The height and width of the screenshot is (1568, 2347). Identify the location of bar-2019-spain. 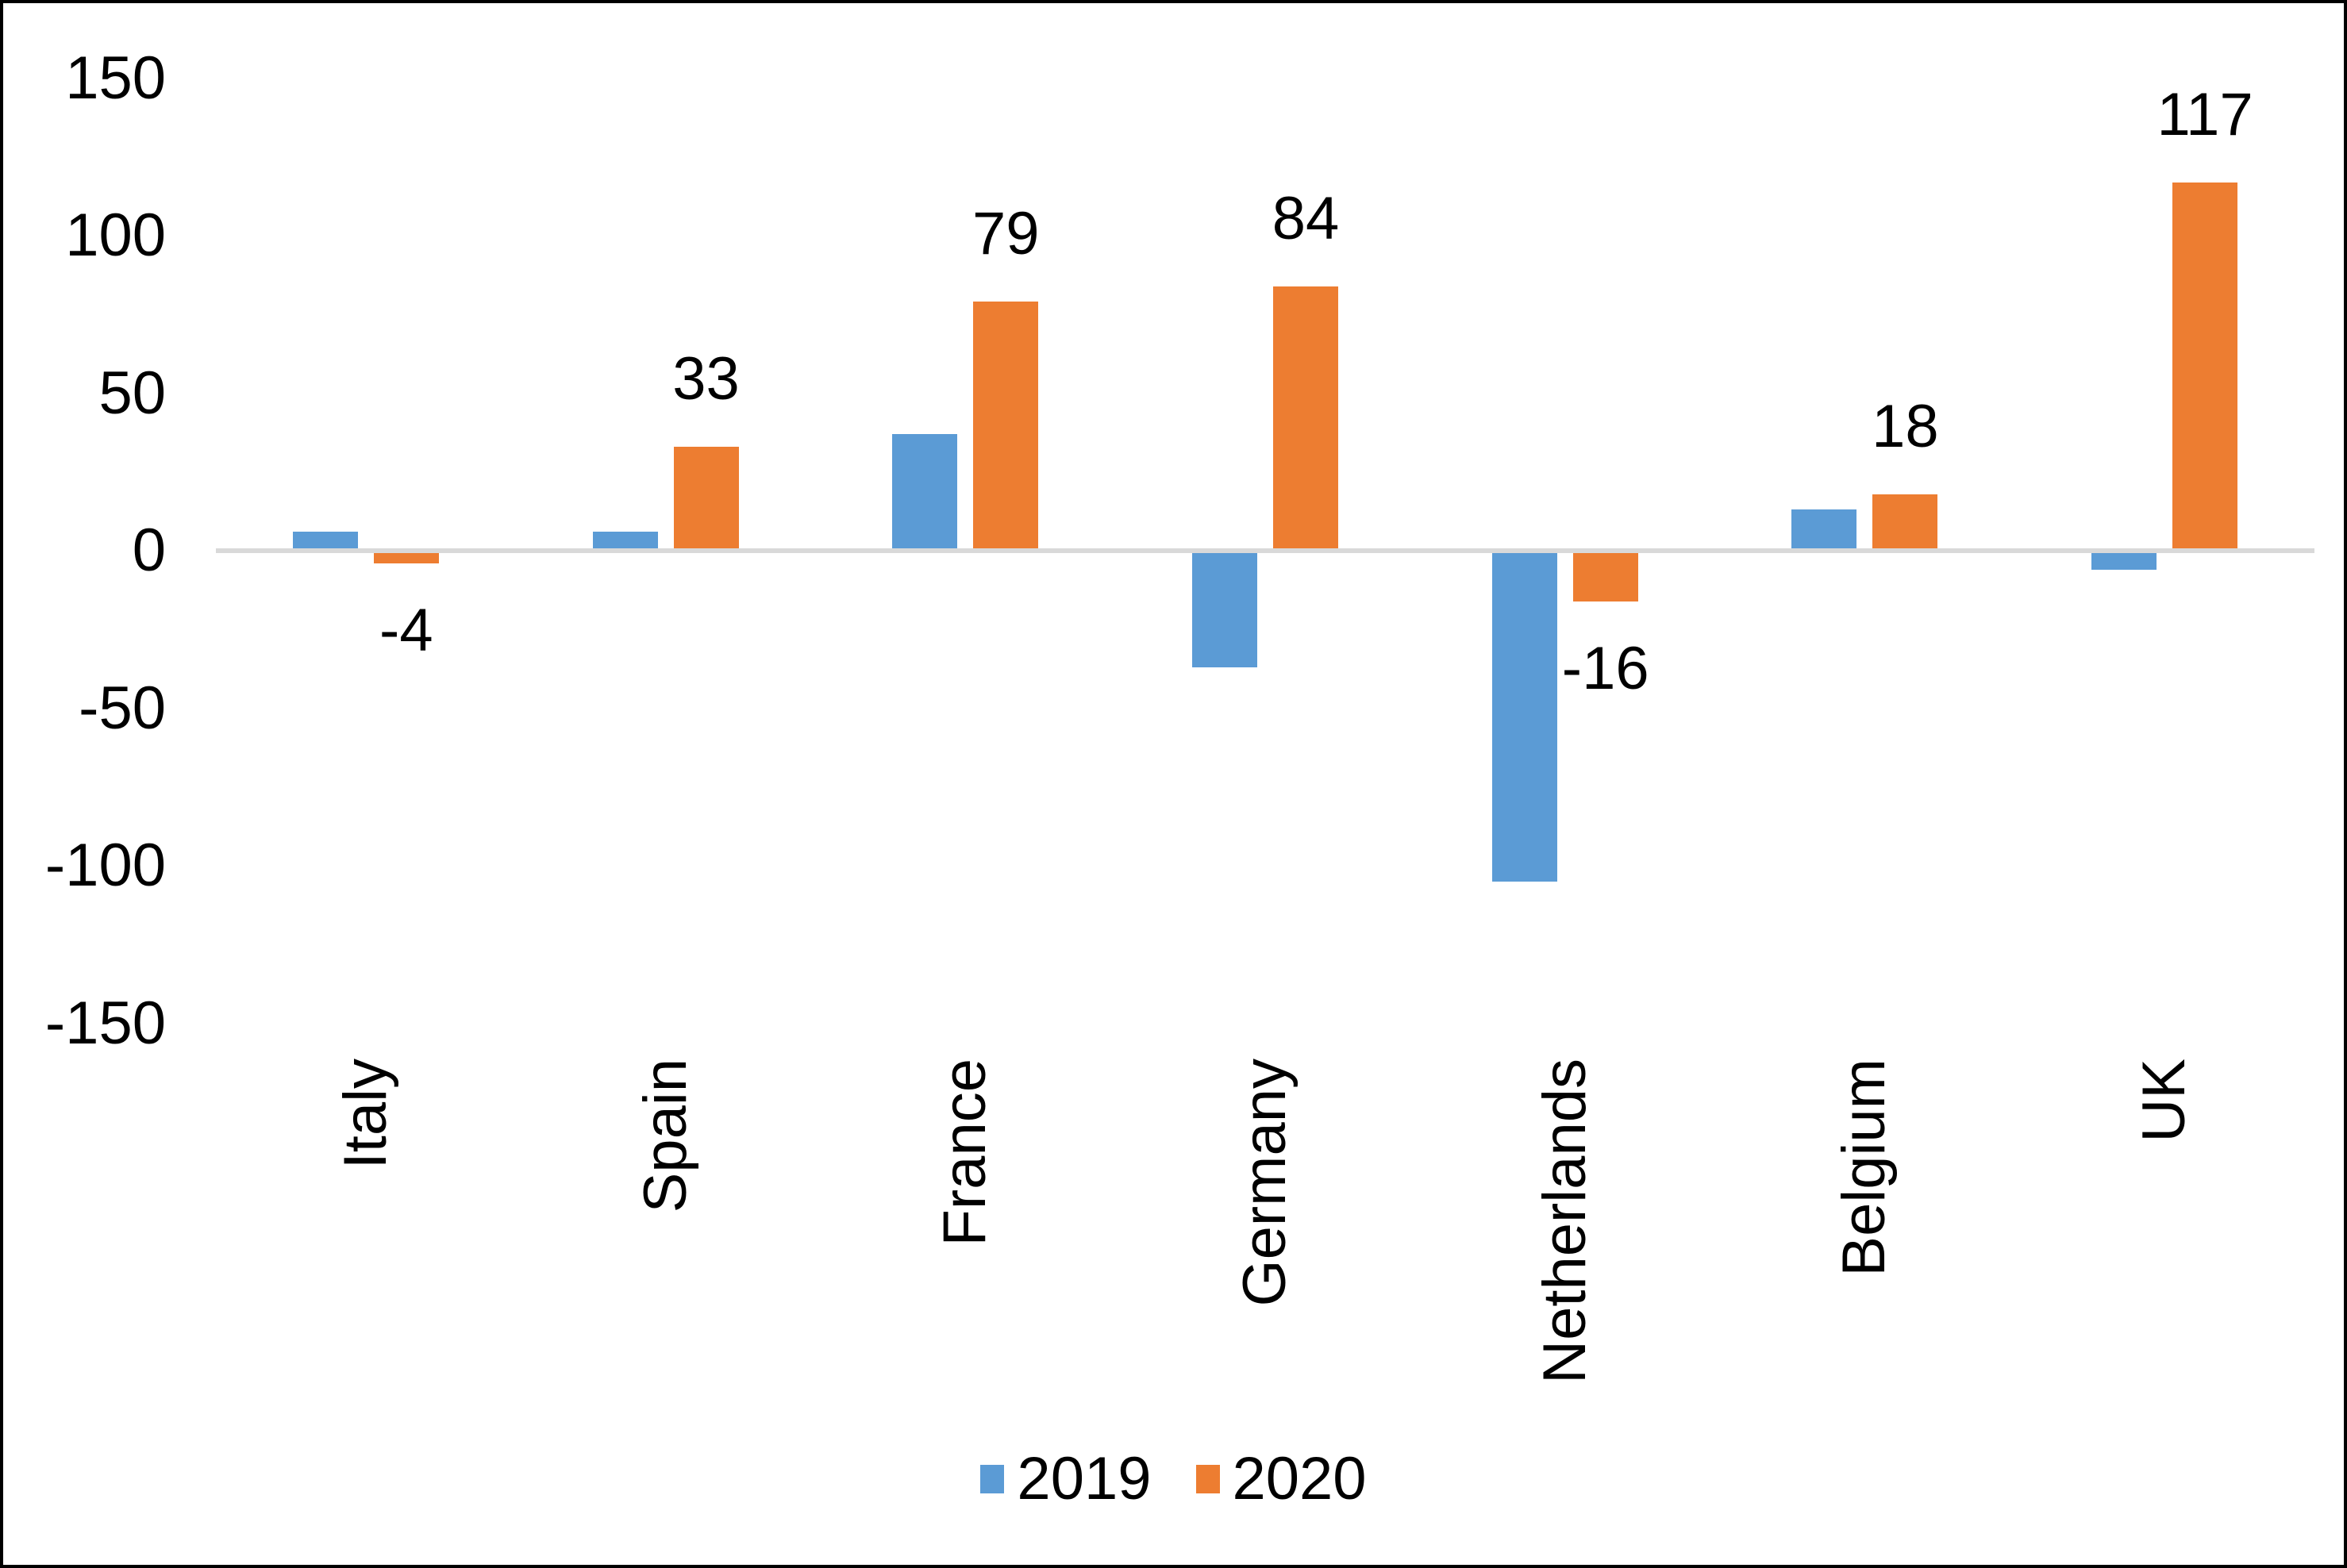
(625, 541).